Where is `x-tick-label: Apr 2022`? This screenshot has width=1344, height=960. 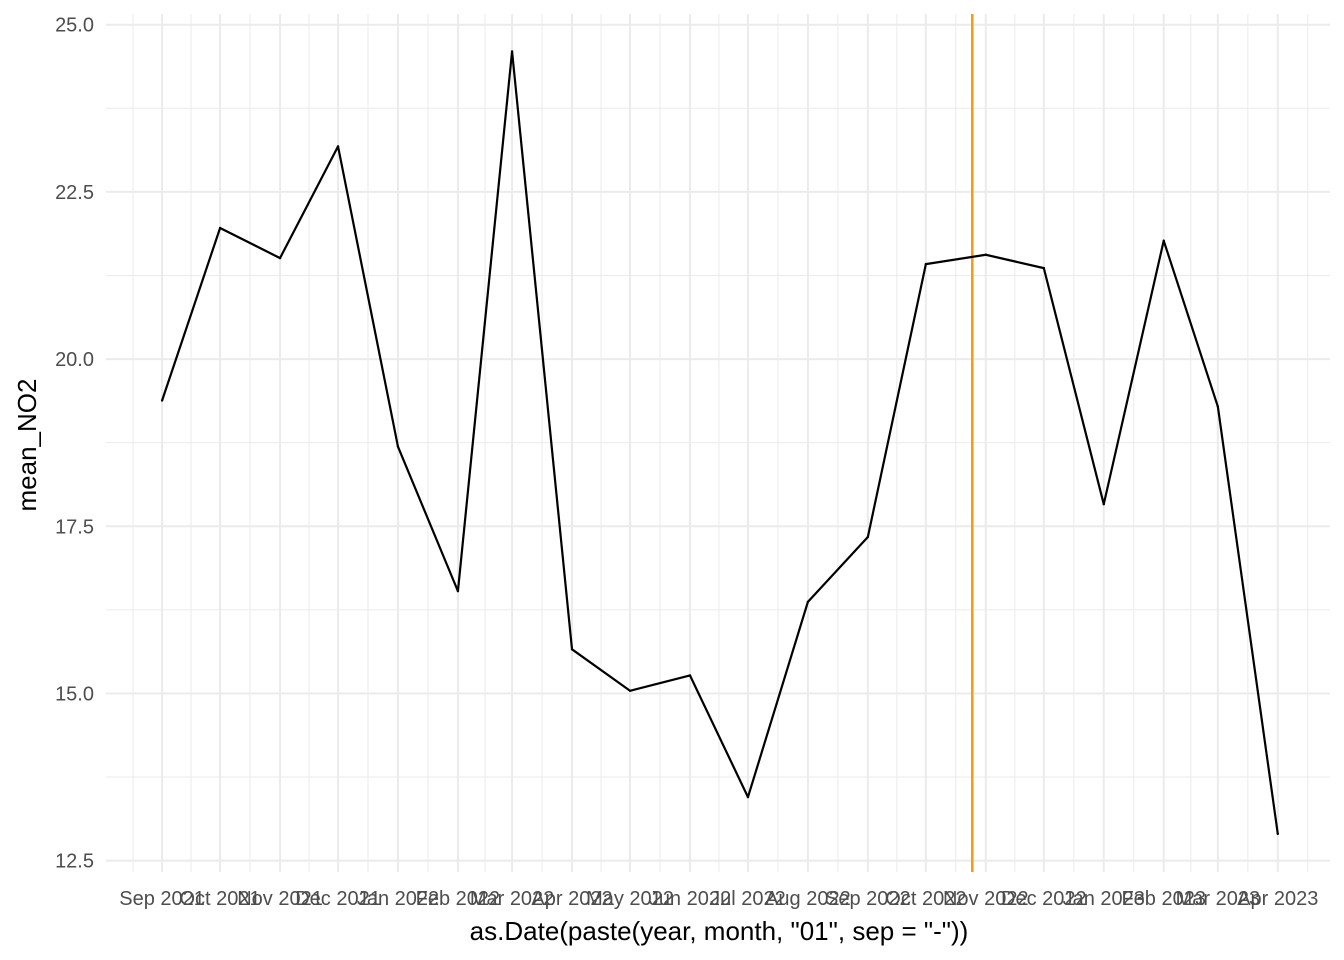
x-tick-label: Apr 2022 is located at coordinates (571, 899).